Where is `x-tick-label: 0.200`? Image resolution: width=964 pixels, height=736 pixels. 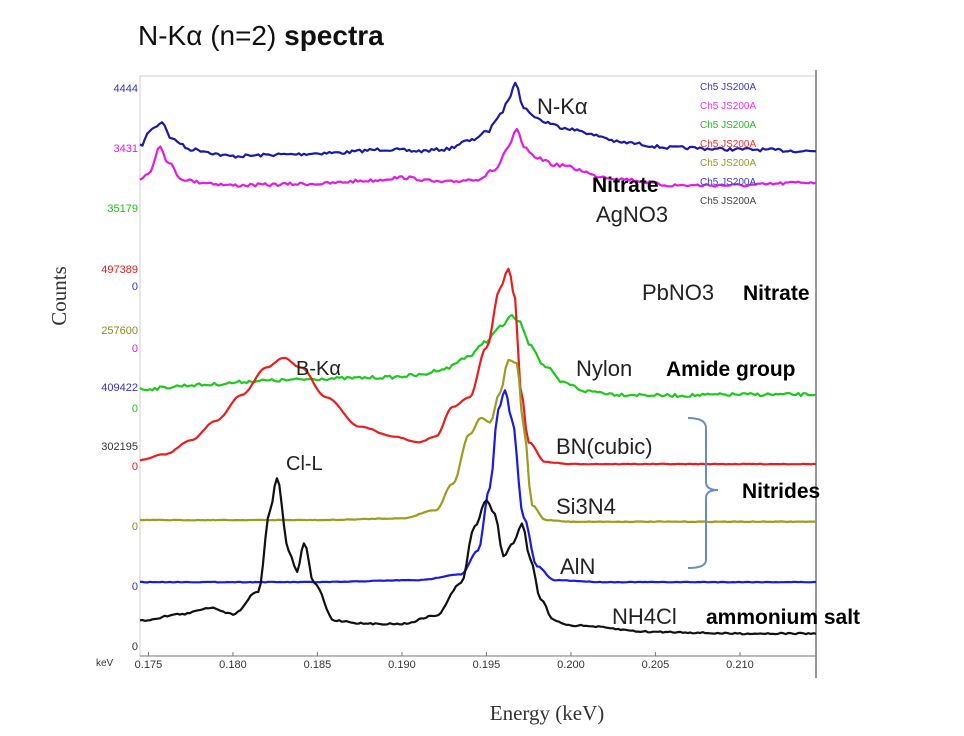 x-tick-label: 0.200 is located at coordinates (571, 665).